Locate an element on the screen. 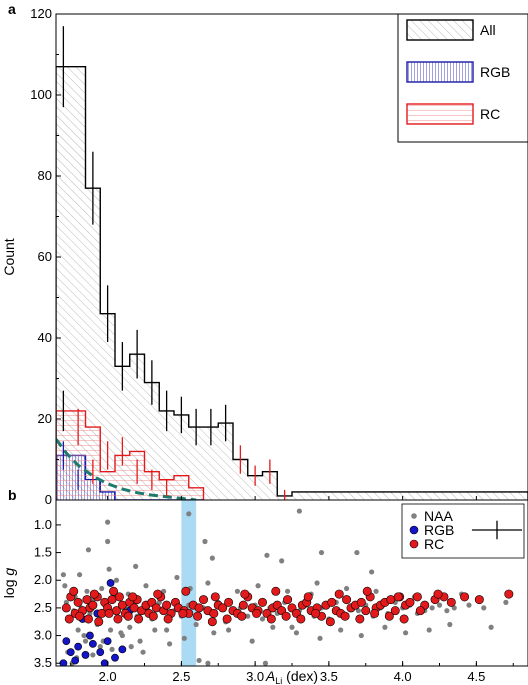 The width and height of the screenshot is (528, 685). y-tick-label: 120 is located at coordinates (41, 13).